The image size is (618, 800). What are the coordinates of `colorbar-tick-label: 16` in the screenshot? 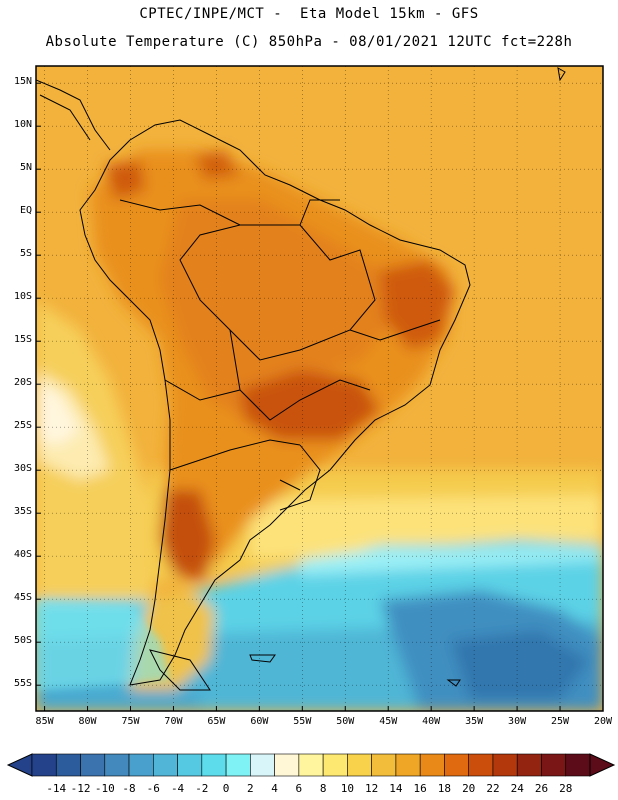 It's located at (420, 788).